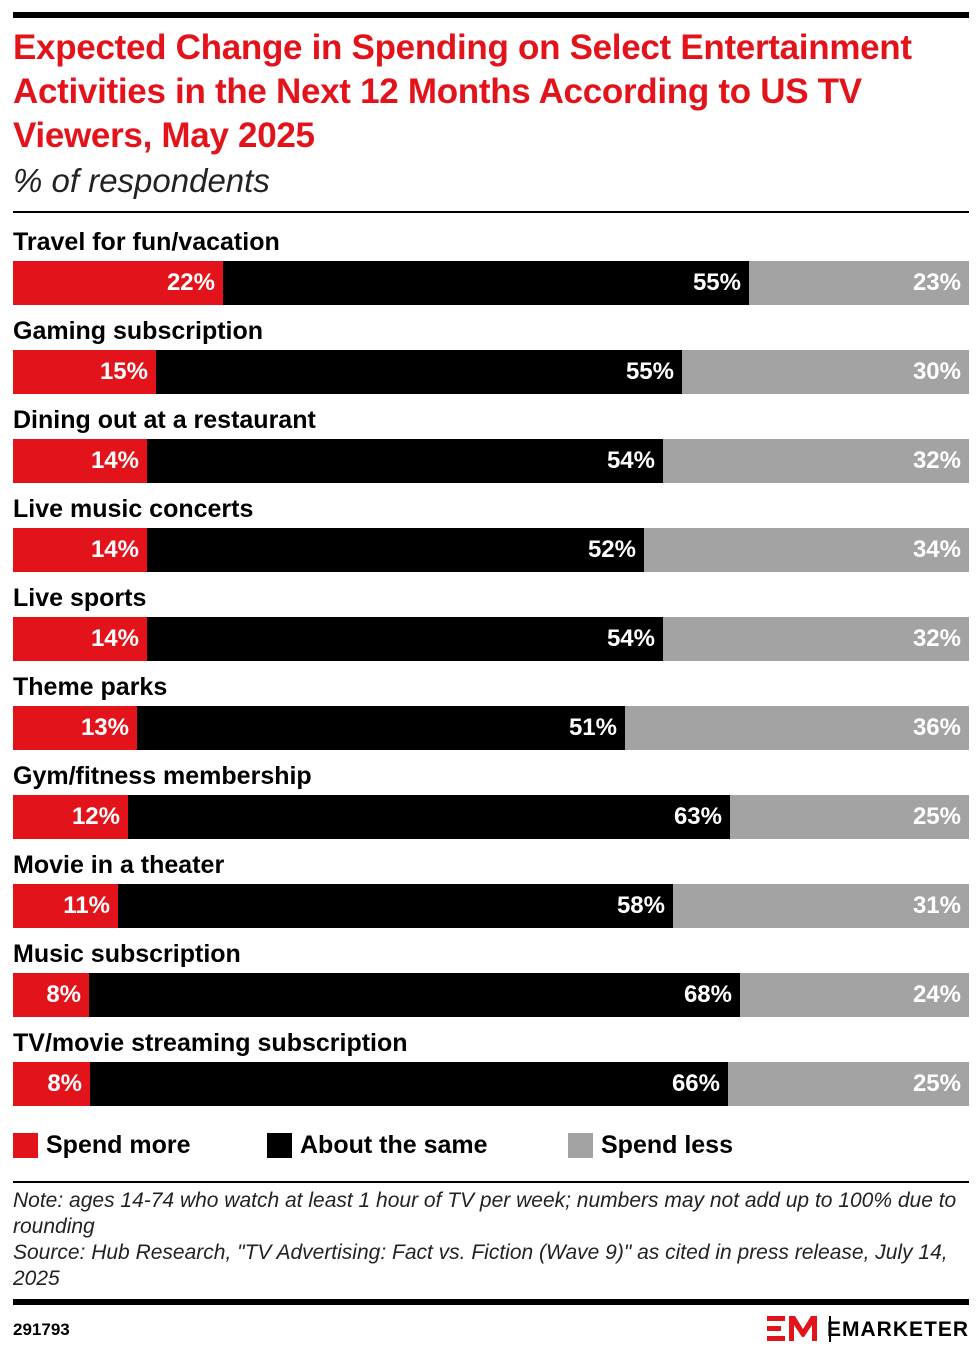  What do you see at coordinates (697, 816) in the screenshot?
I see `data-label: 63%` at bounding box center [697, 816].